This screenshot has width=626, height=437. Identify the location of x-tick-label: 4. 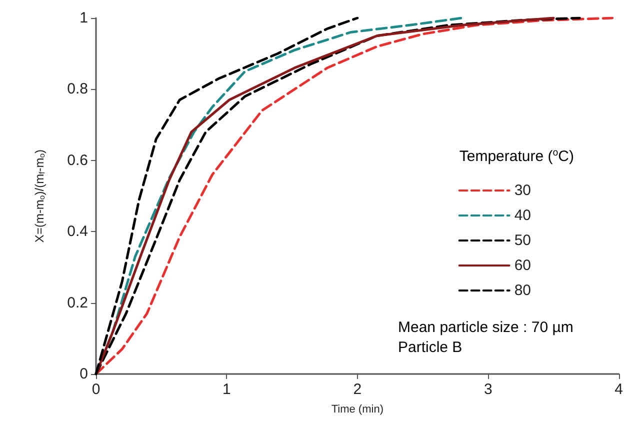
(618, 389).